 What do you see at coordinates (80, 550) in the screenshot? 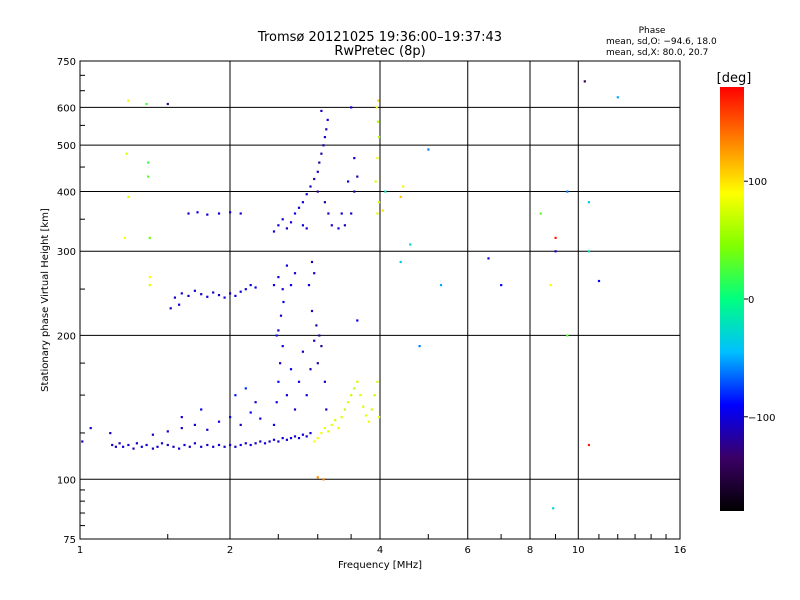
I see `x-tick-label: 1` at bounding box center [80, 550].